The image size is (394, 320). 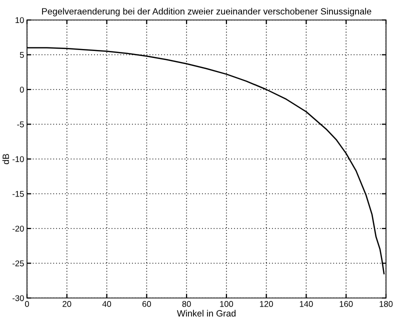 I want to click on x-tick-label: 180, so click(x=386, y=304).